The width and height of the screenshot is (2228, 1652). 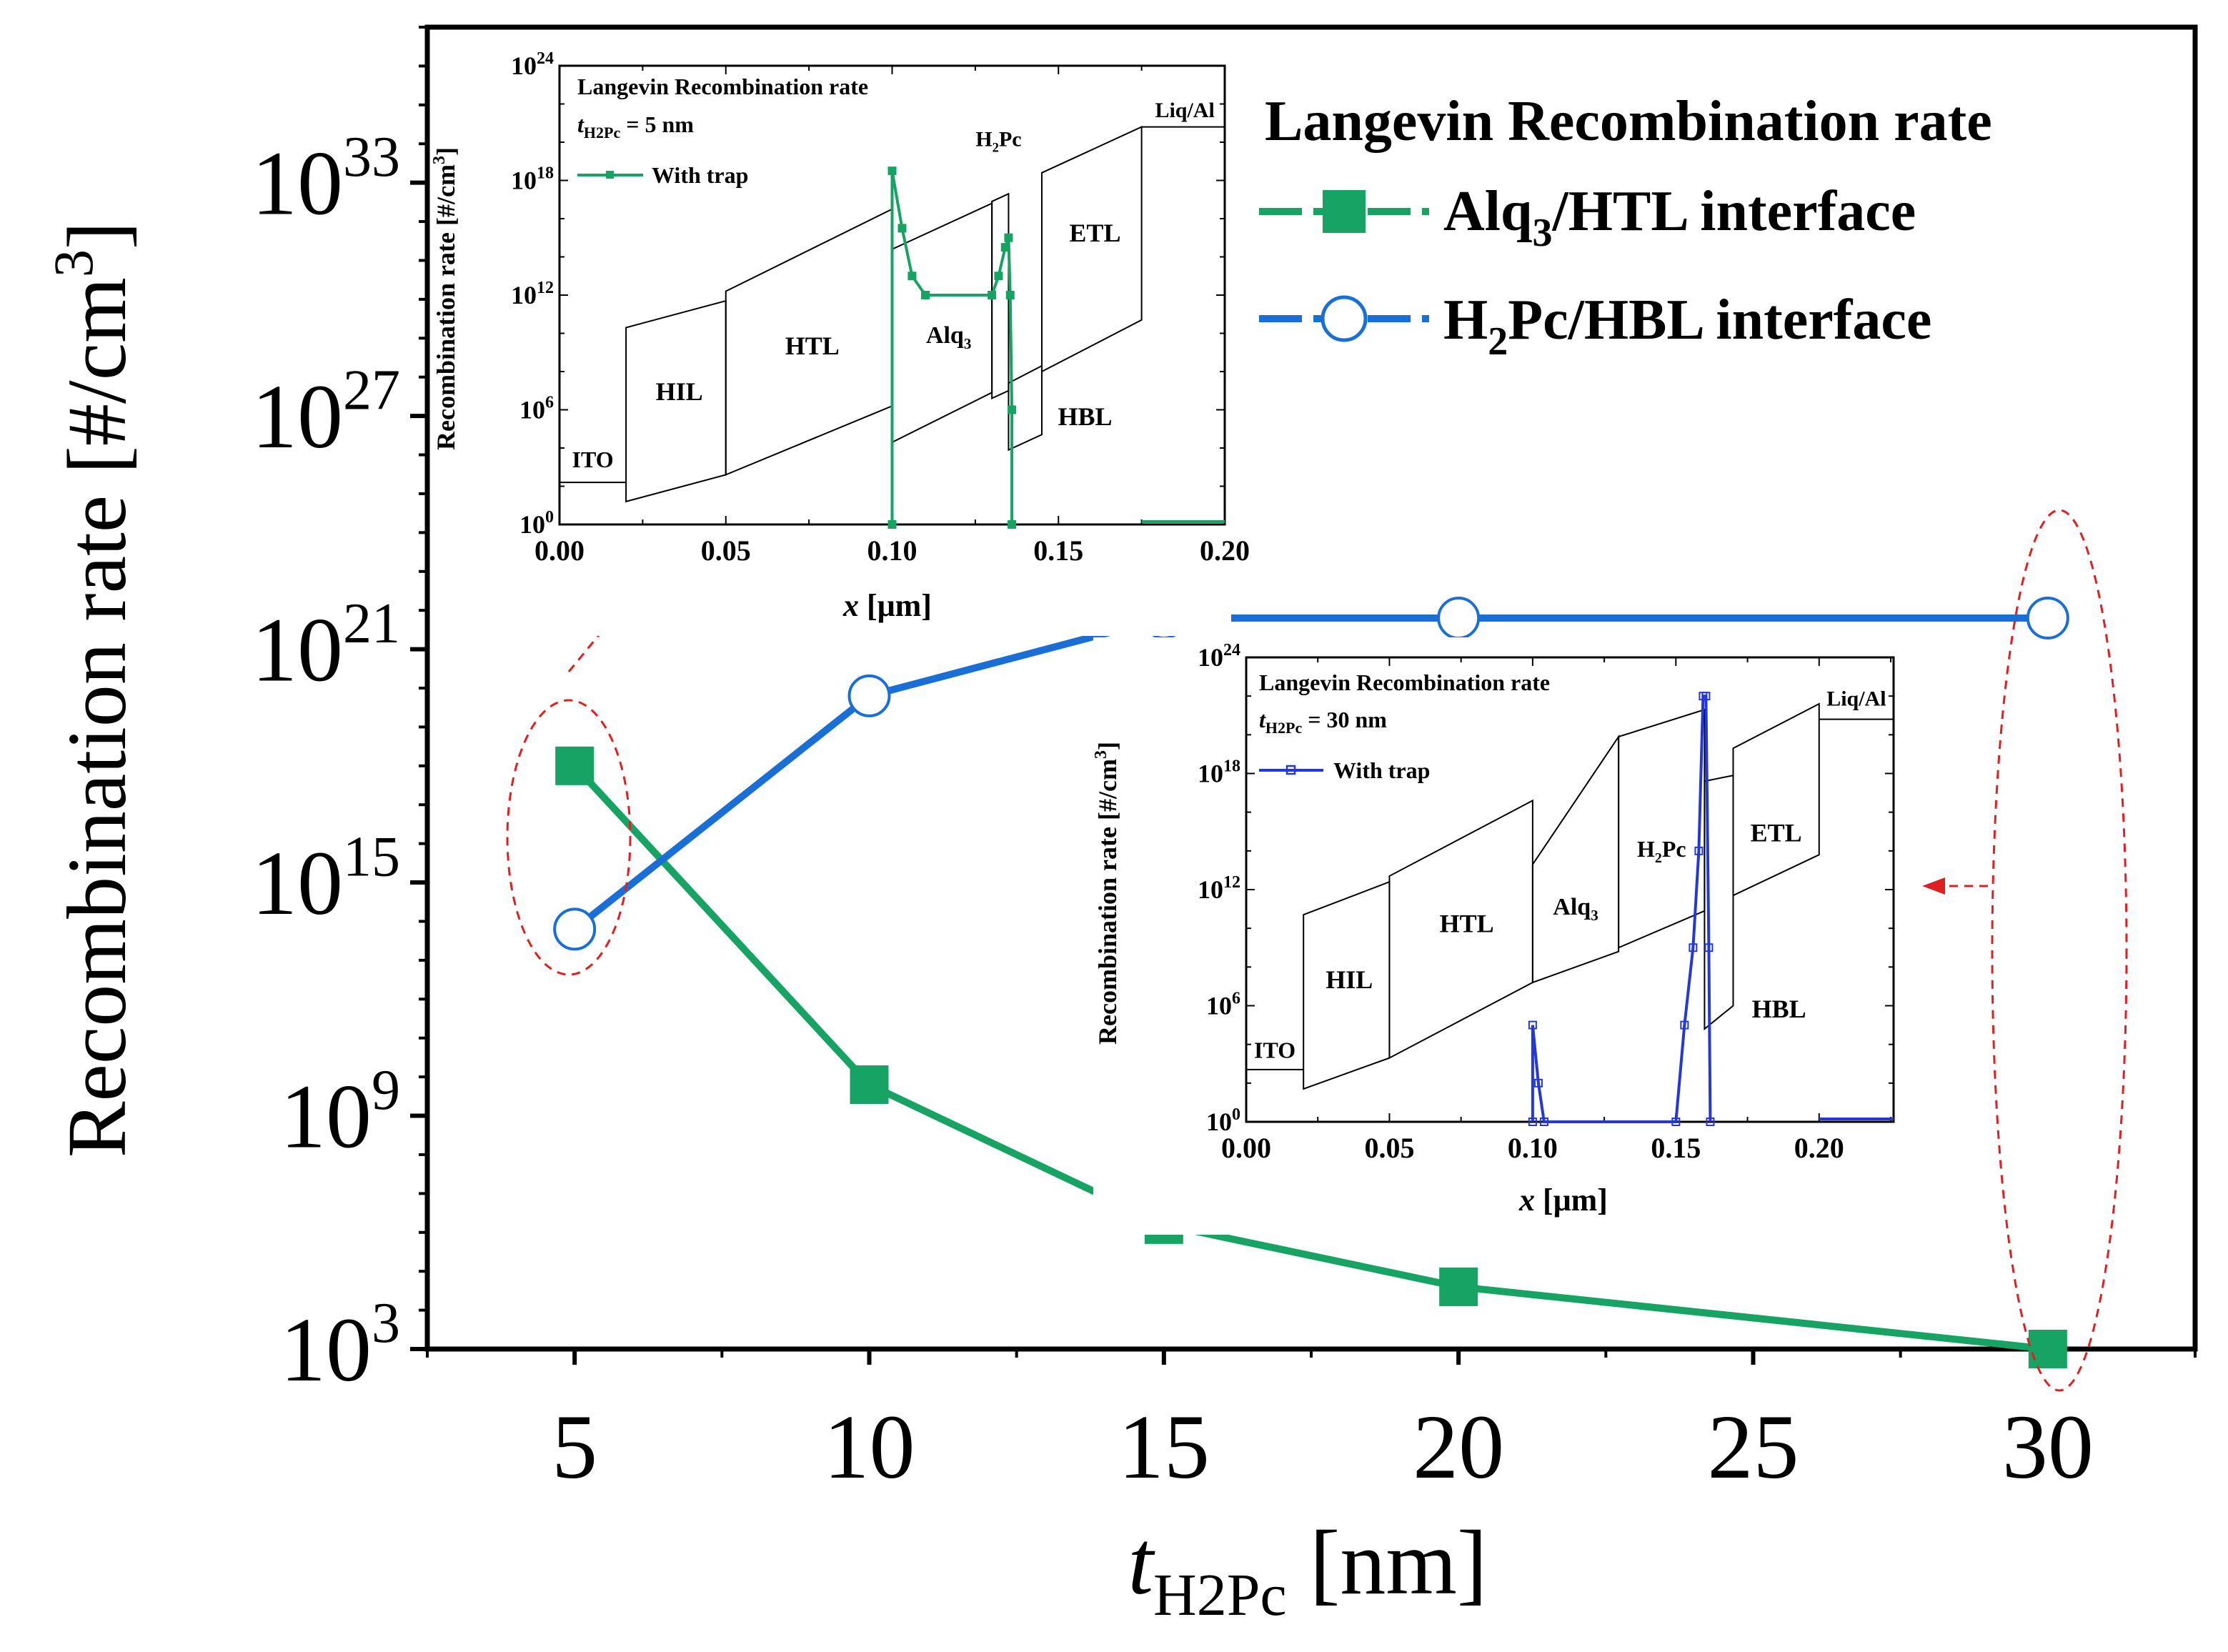 I want to click on main-y-tick-label: 10²¹, so click(x=326, y=646).